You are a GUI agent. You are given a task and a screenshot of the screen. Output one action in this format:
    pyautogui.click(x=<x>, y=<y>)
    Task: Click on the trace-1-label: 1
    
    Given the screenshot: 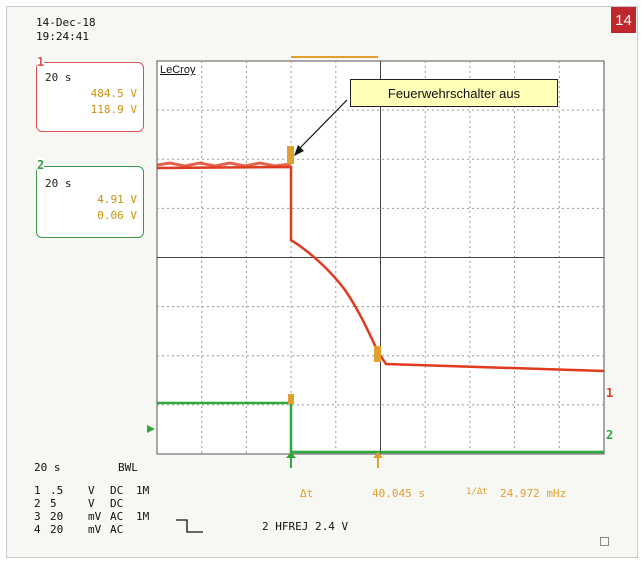 What is the action you would take?
    pyautogui.click(x=610, y=393)
    